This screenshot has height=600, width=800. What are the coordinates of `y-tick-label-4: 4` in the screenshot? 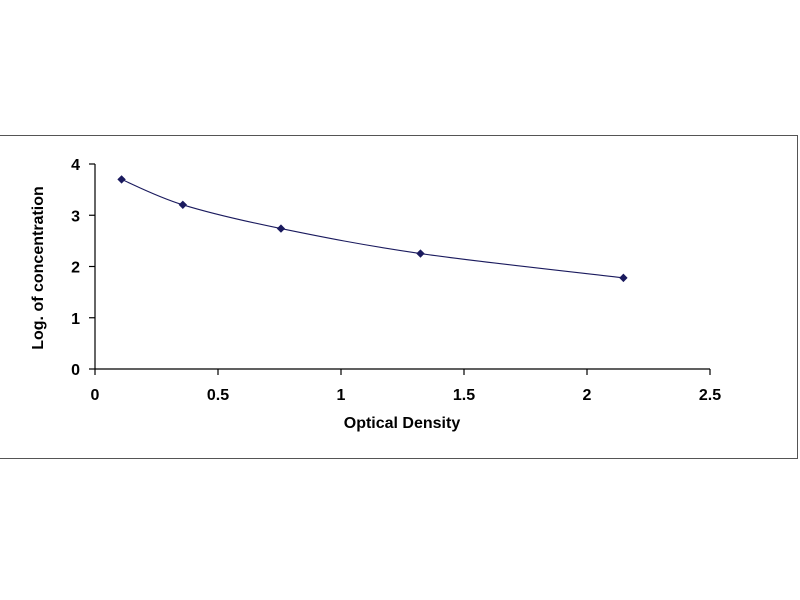 It's located at (75, 165).